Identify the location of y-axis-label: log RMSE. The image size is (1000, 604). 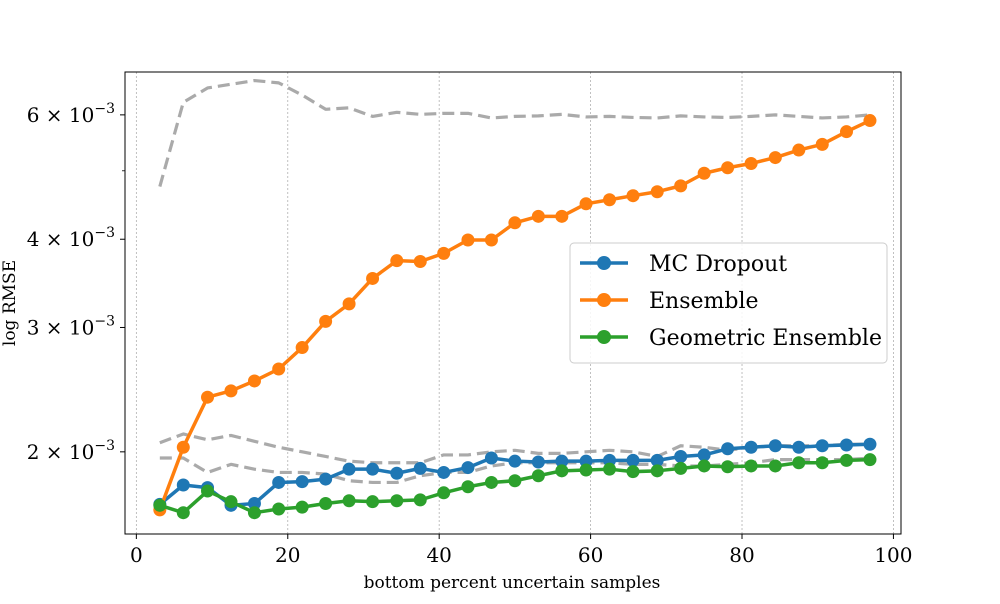
(10, 303).